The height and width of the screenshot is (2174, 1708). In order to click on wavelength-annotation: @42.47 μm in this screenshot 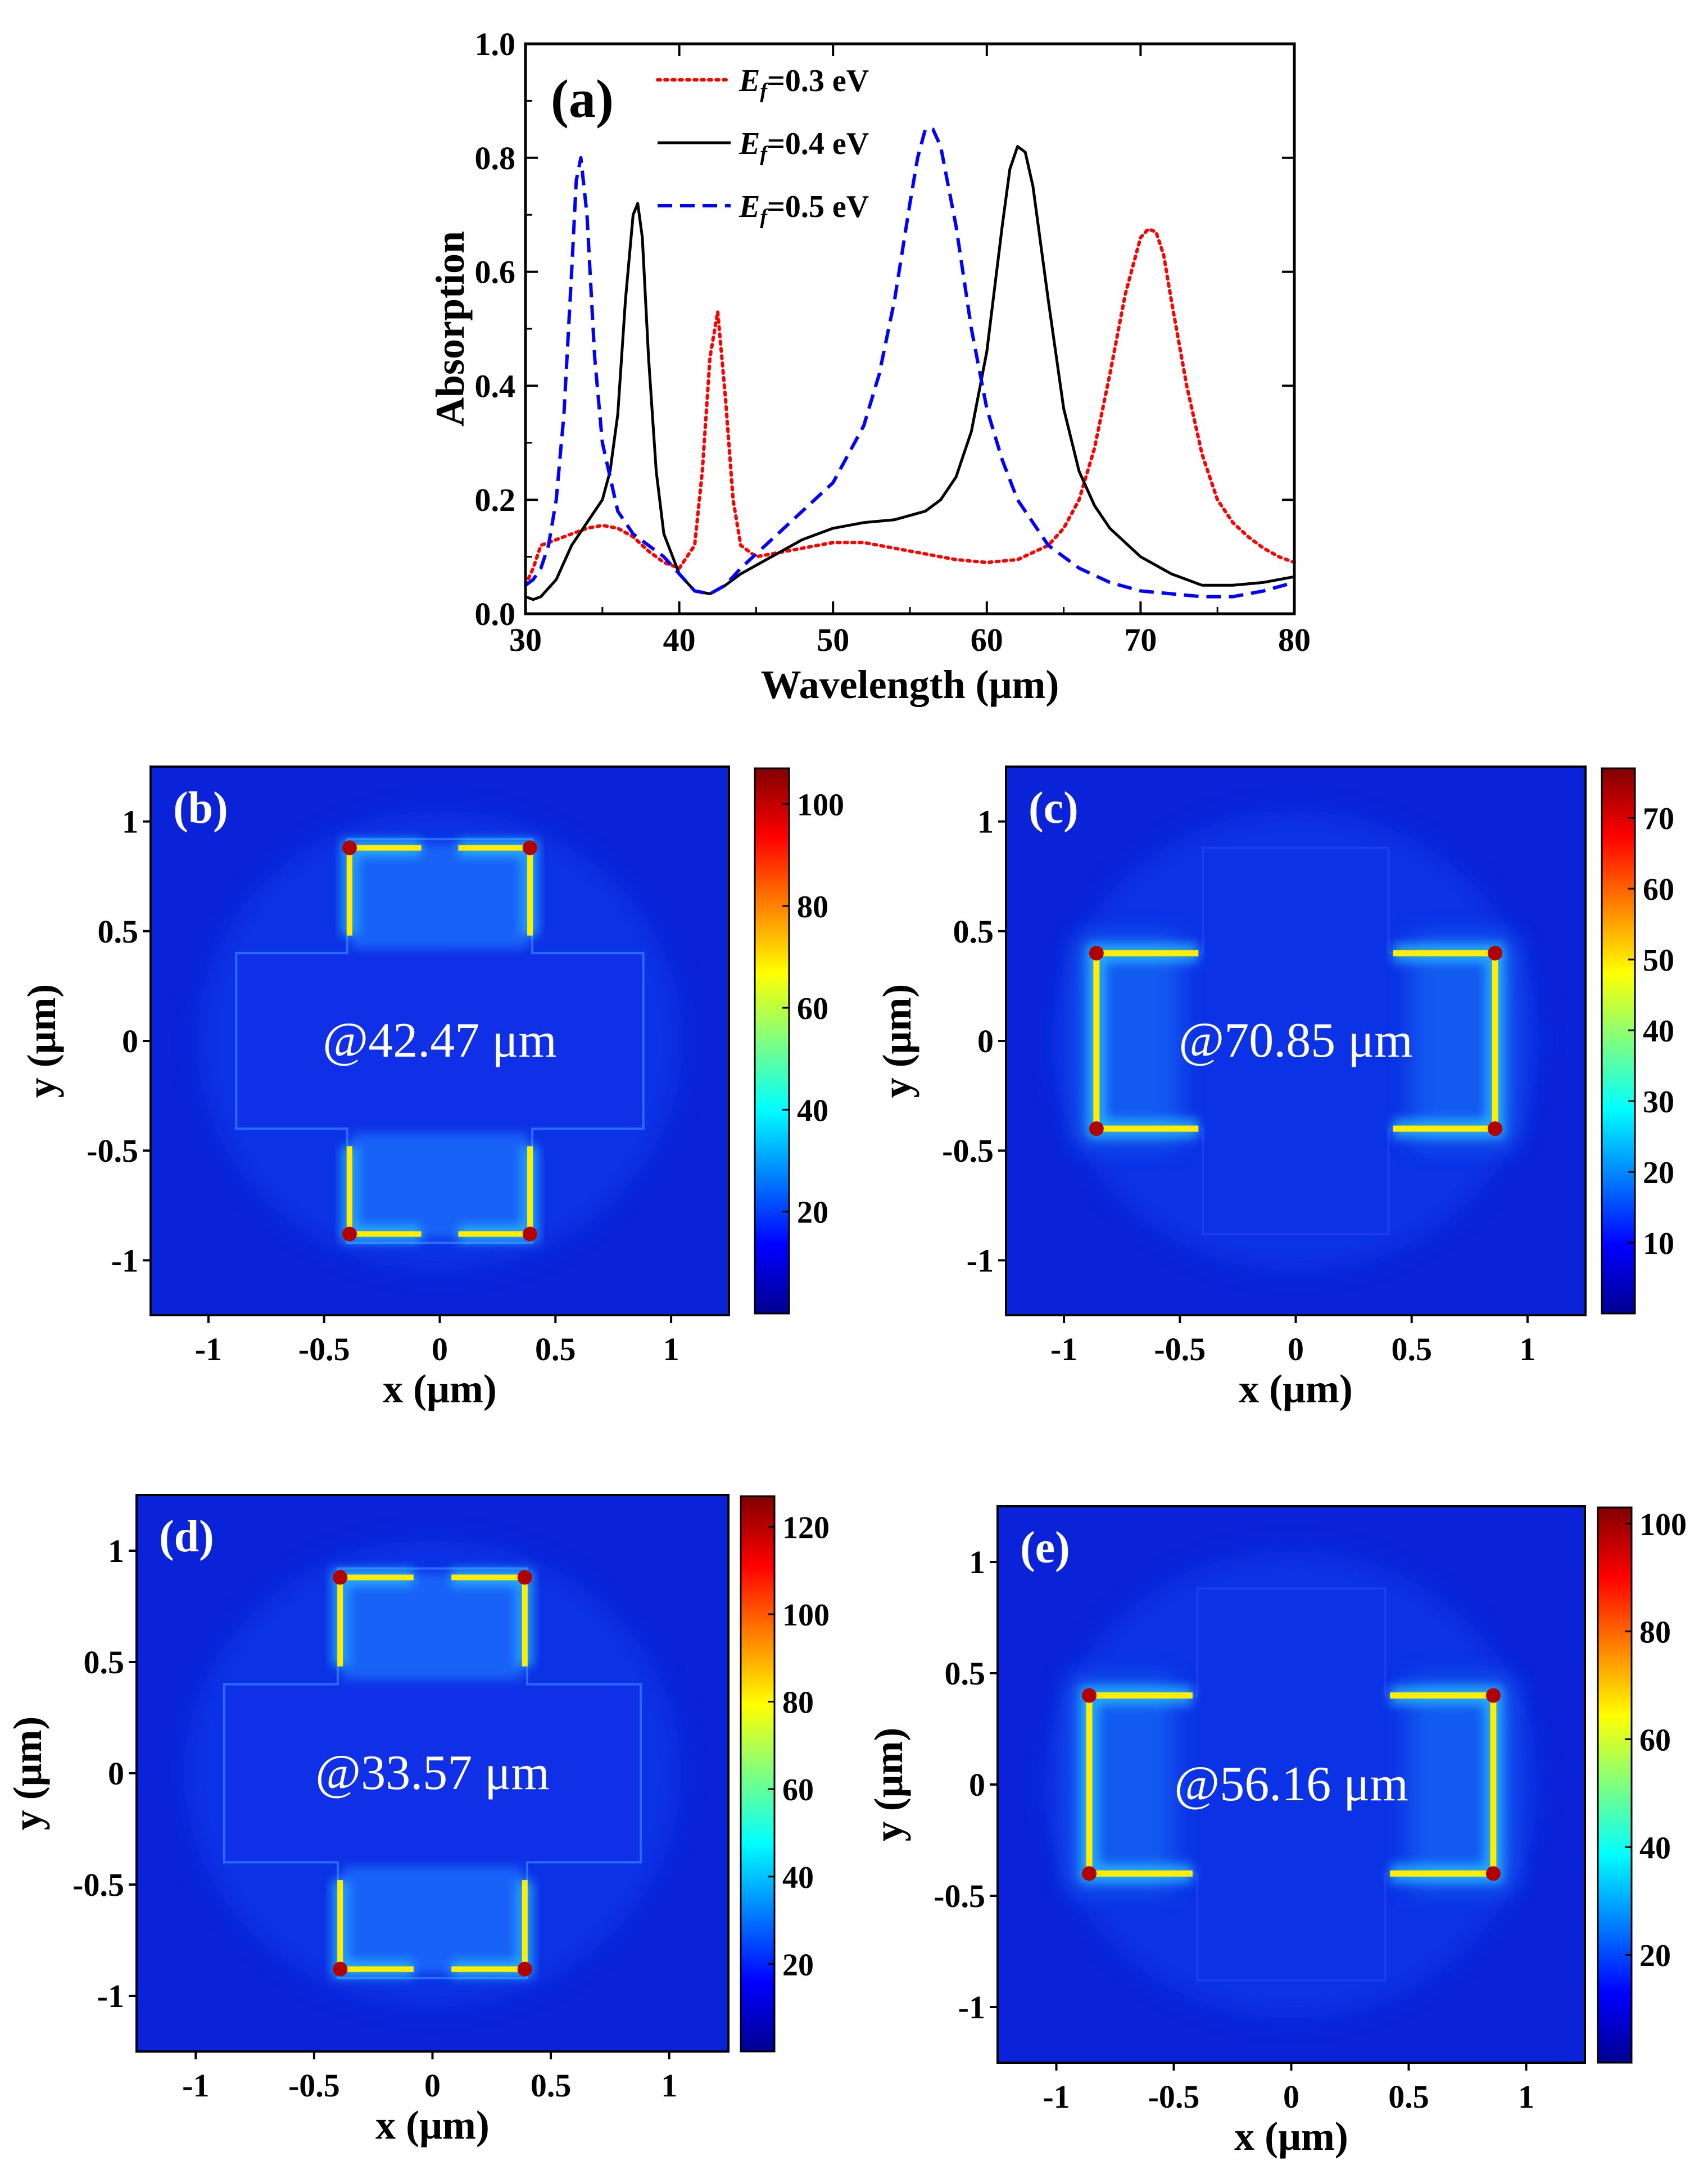, I will do `click(440, 1040)`.